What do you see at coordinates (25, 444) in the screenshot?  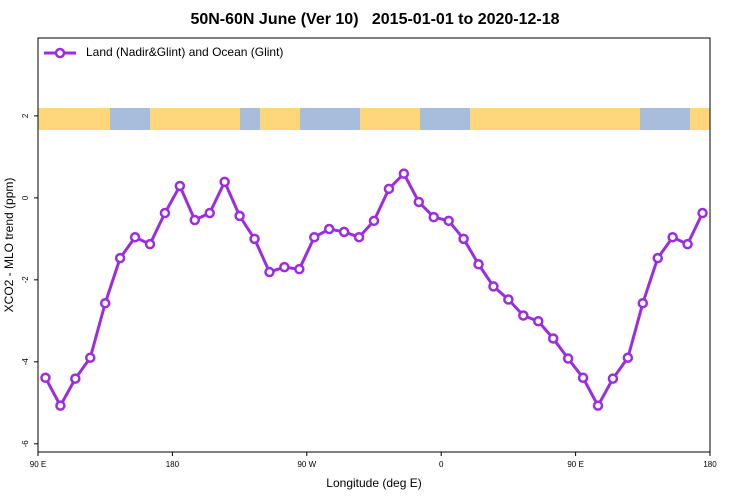 I see `y-tick-label: -6` at bounding box center [25, 444].